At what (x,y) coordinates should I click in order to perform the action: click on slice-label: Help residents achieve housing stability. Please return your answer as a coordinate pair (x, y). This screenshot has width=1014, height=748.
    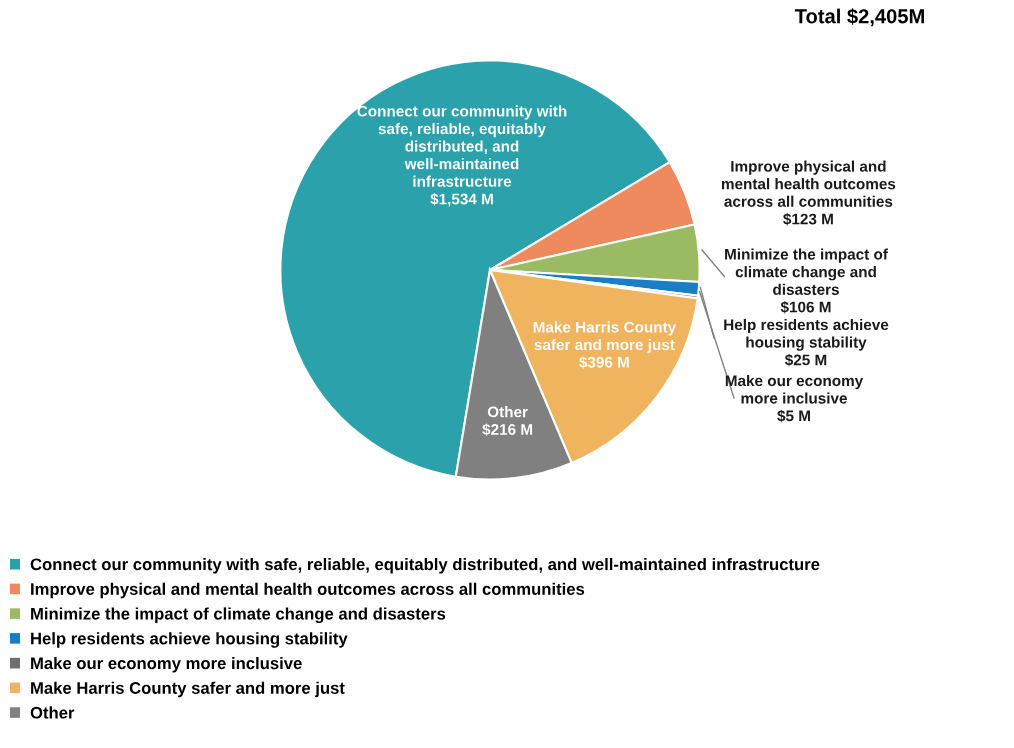
    Looking at the image, I should click on (806, 334).